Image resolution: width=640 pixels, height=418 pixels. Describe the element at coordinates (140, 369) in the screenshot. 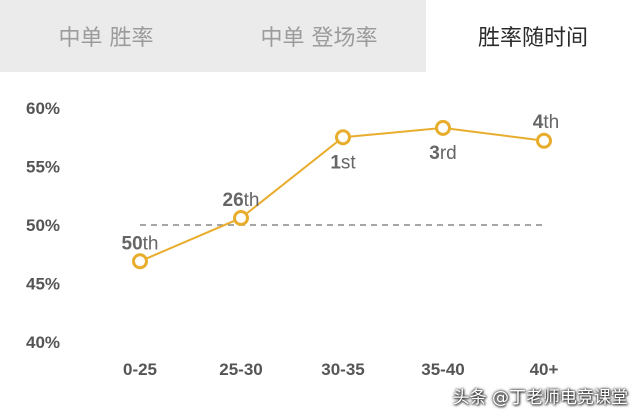

I see `x-tick-label: 0-25` at that location.